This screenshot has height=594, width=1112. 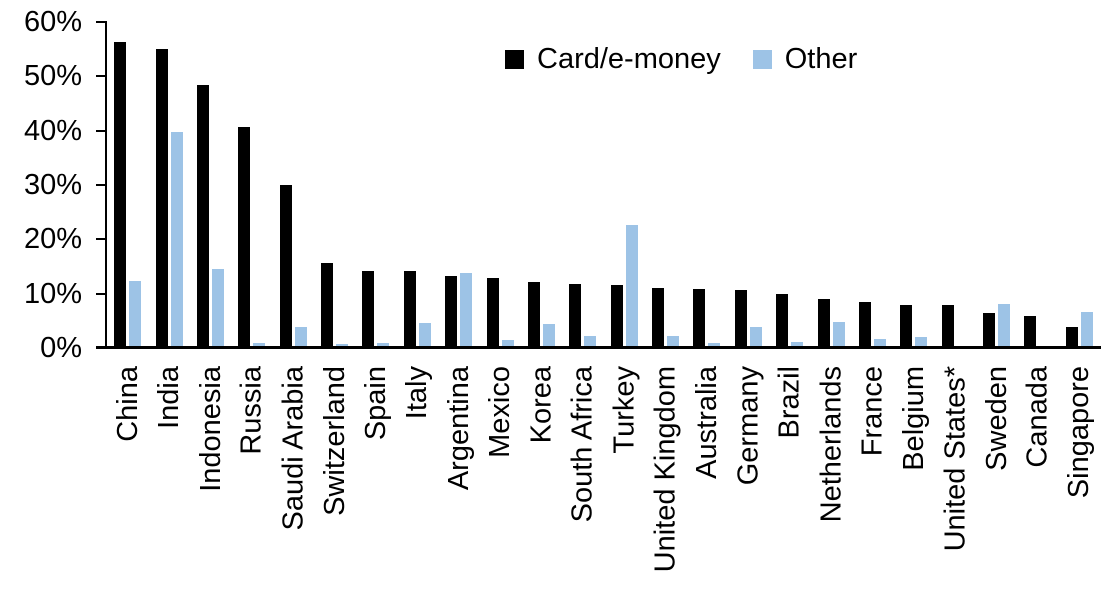 What do you see at coordinates (169, 397) in the screenshot?
I see `x-axis-category-label: India` at bounding box center [169, 397].